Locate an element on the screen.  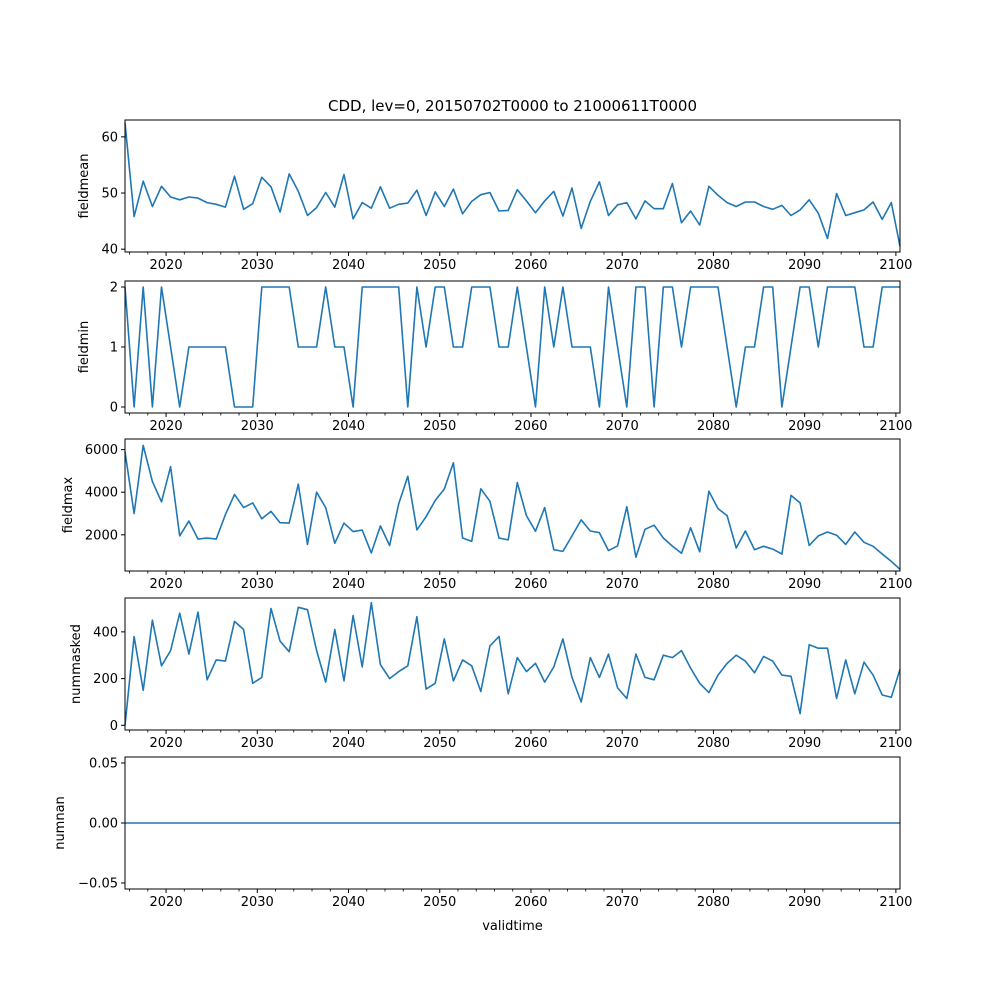
series-line-fieldmax is located at coordinates (512, 507).